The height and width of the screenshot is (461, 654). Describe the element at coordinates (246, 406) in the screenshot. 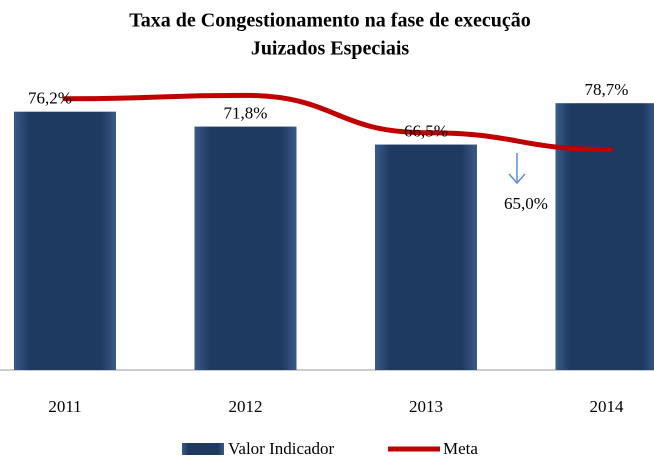

I see `x-tick-label: 2012` at that location.